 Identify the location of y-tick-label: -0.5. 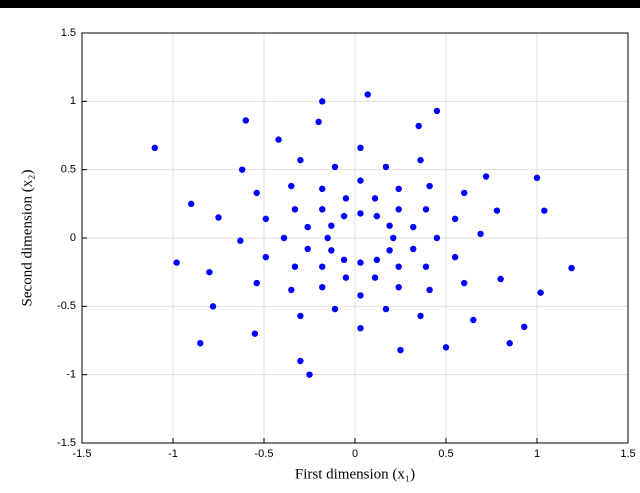
(66, 306).